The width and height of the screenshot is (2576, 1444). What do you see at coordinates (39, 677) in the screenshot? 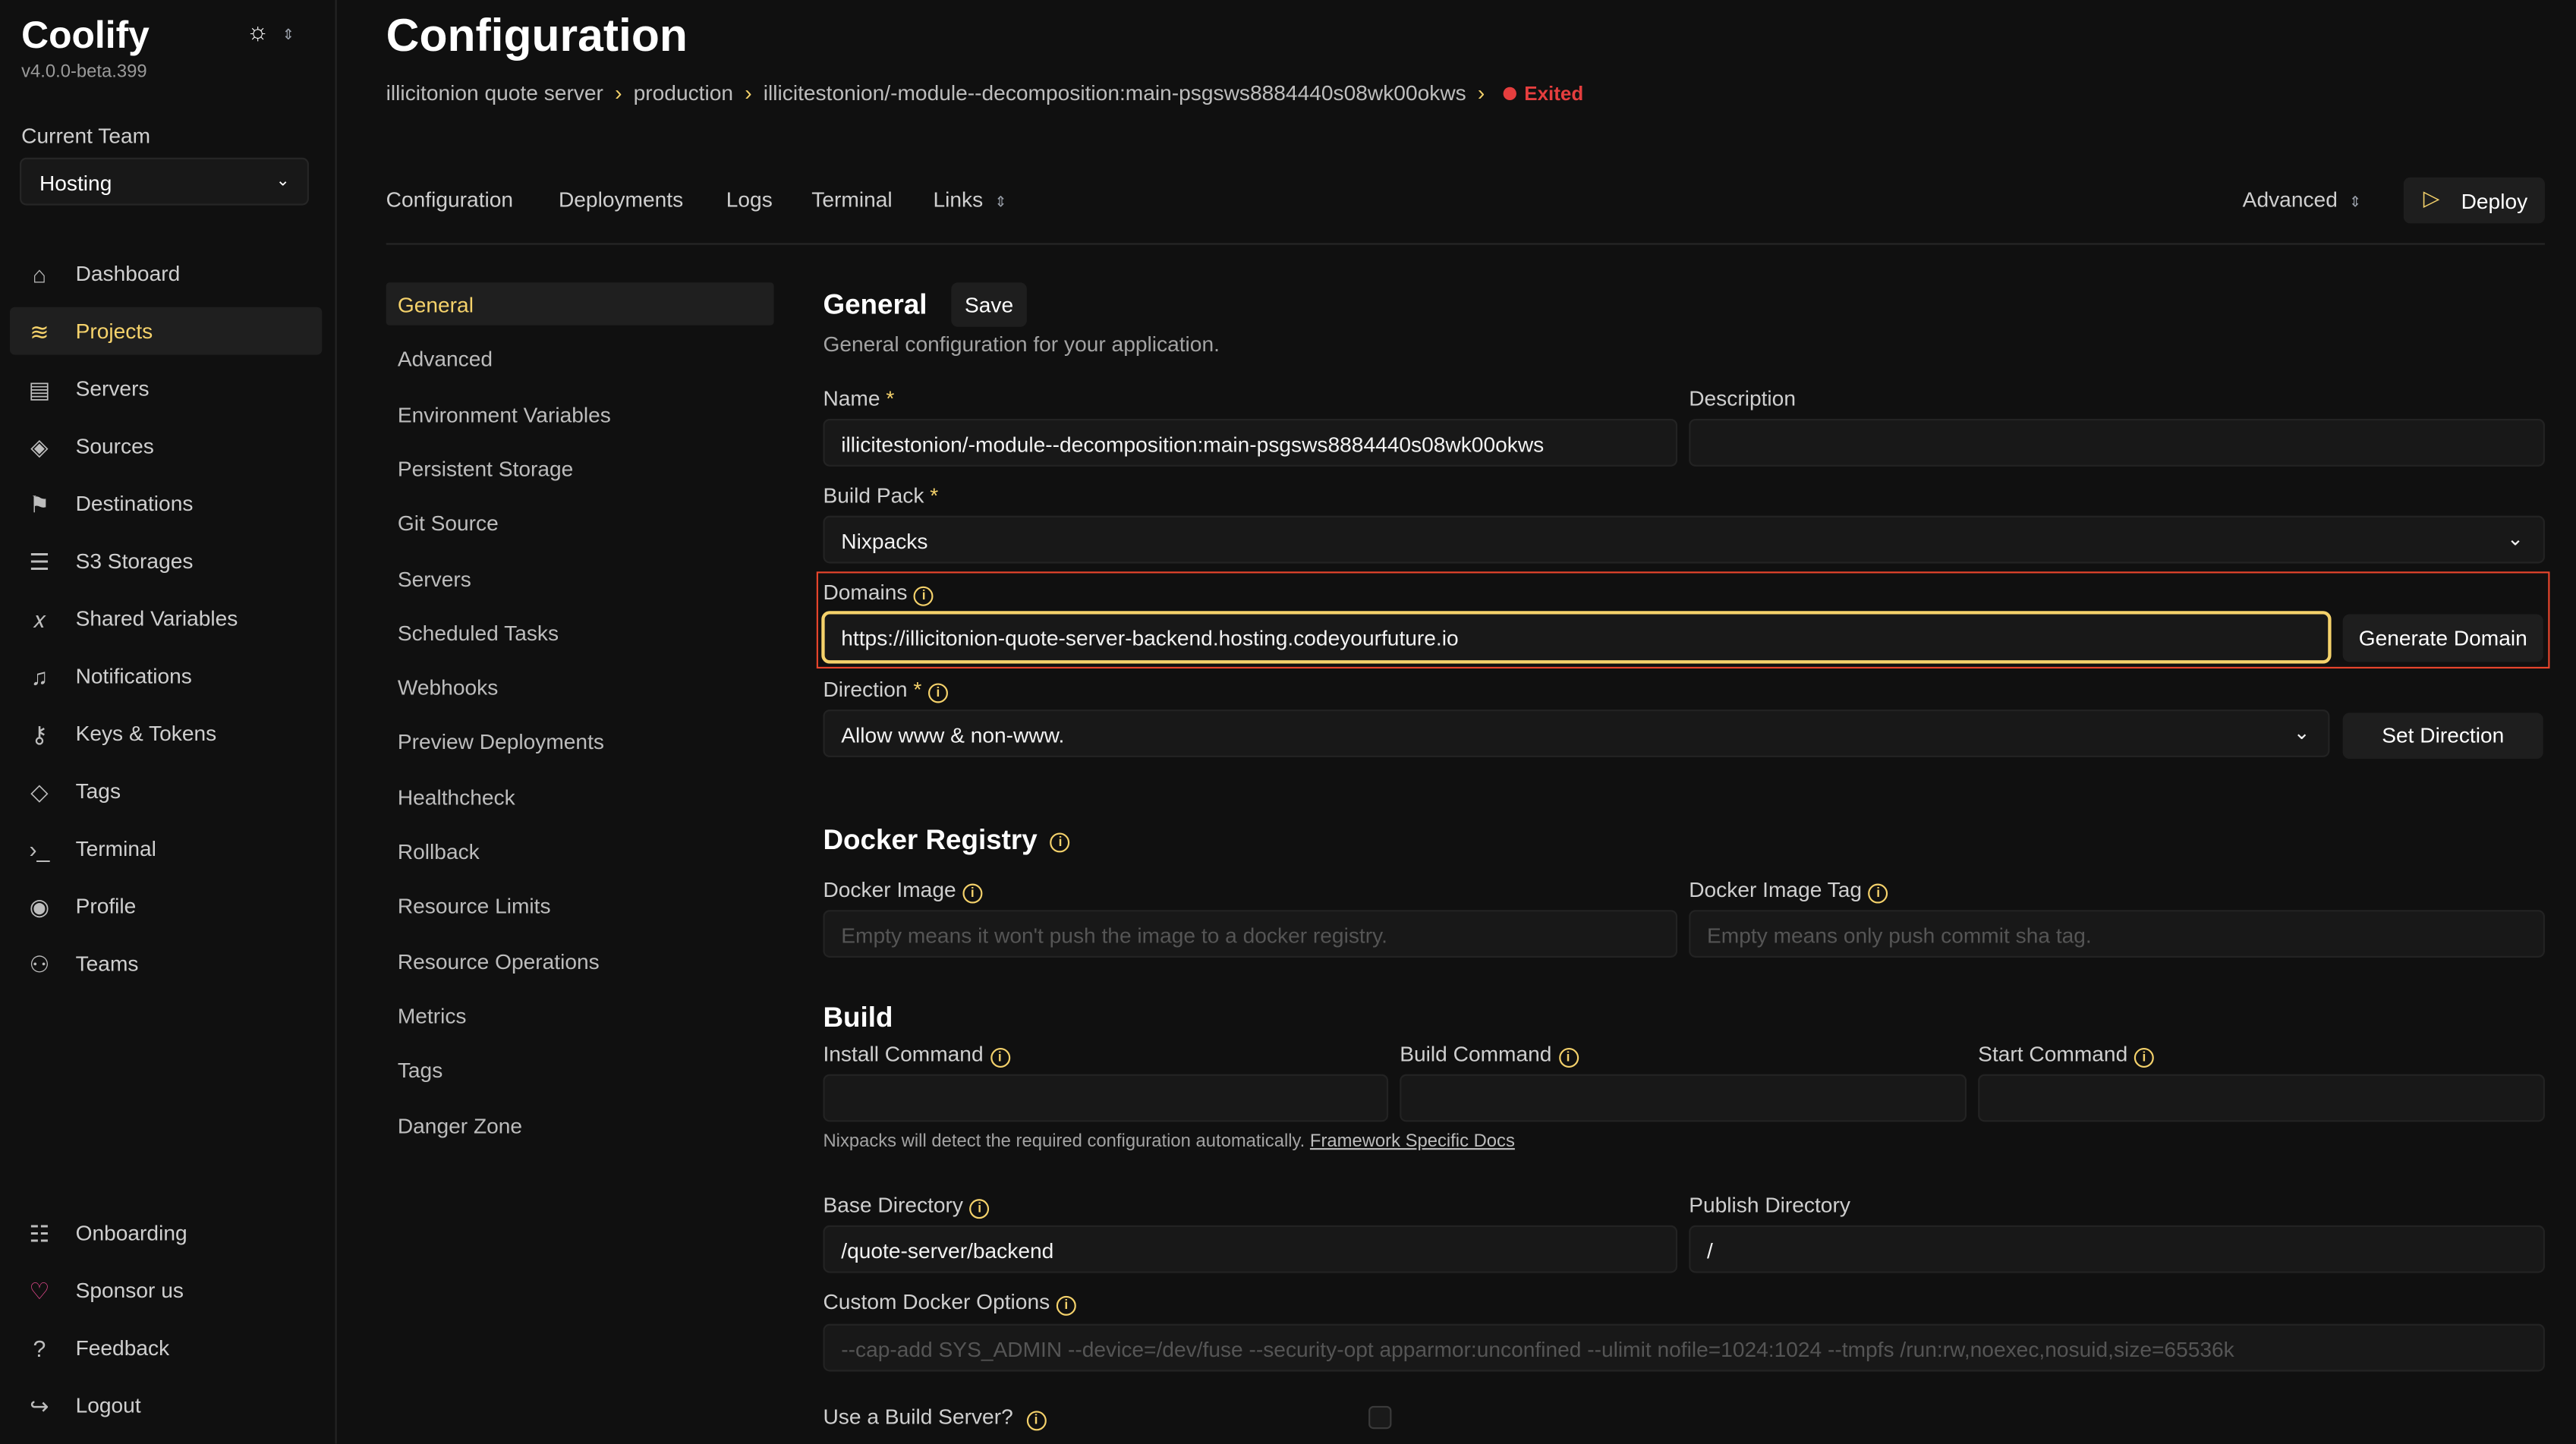
I see `bell-icon: ♫` at bounding box center [39, 677].